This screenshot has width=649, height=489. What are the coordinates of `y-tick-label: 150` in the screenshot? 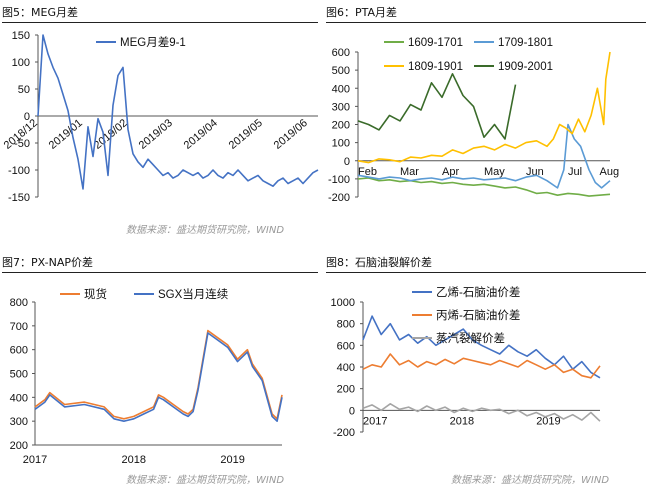 It's located at (21, 36).